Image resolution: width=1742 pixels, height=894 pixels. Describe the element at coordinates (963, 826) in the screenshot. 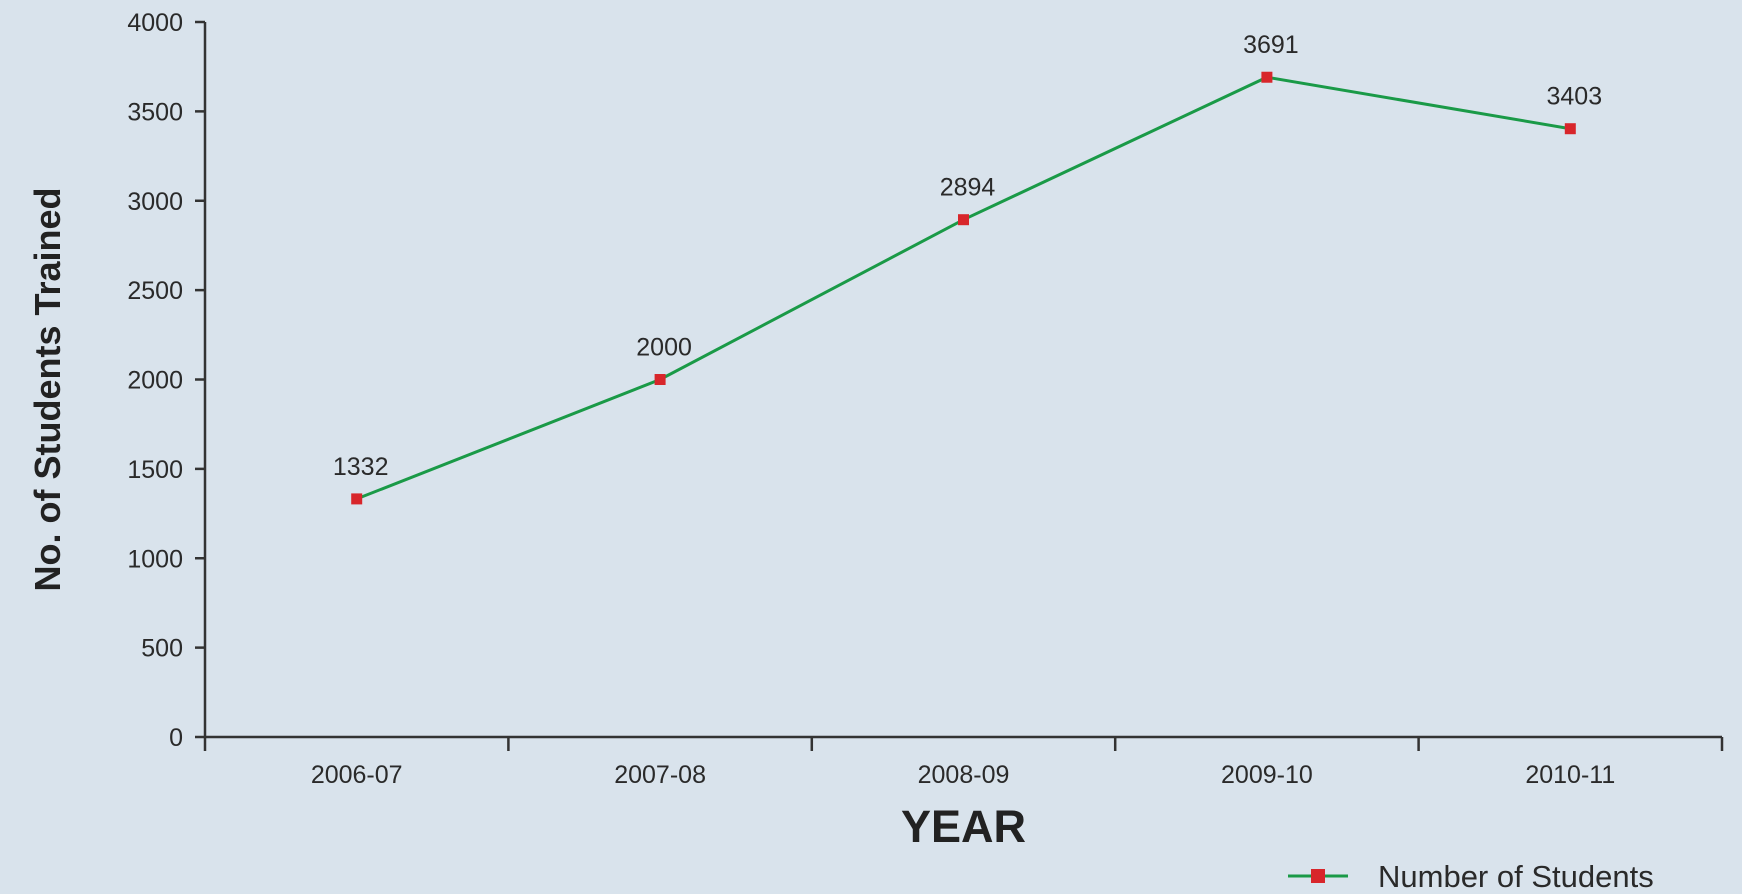

I see `x-axis-title: YEAR` at that location.